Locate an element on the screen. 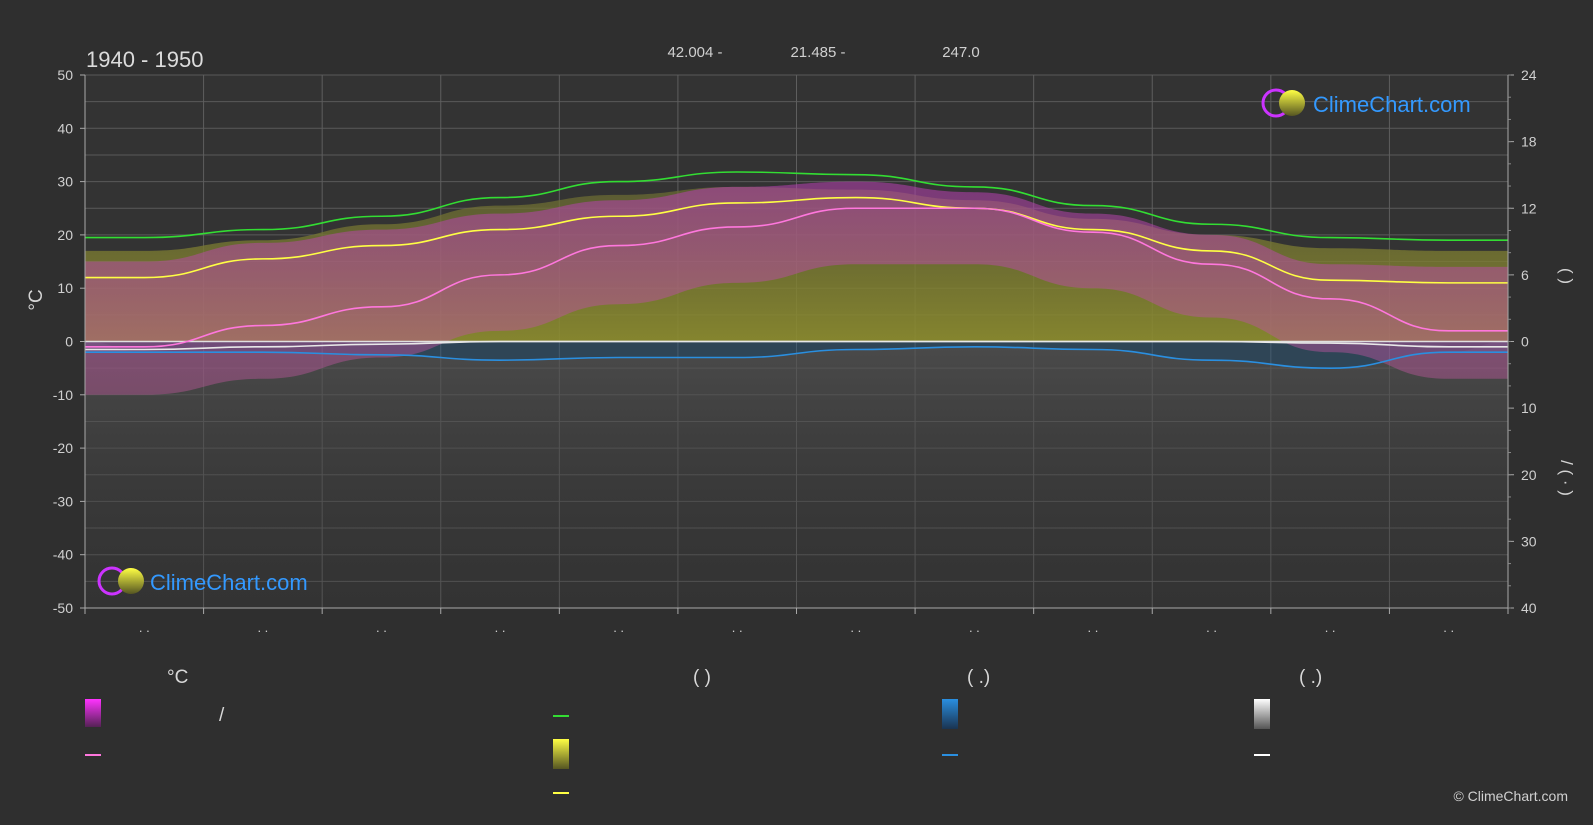 This screenshot has height=825, width=1593. y-tick-label: -40 is located at coordinates (63, 555).